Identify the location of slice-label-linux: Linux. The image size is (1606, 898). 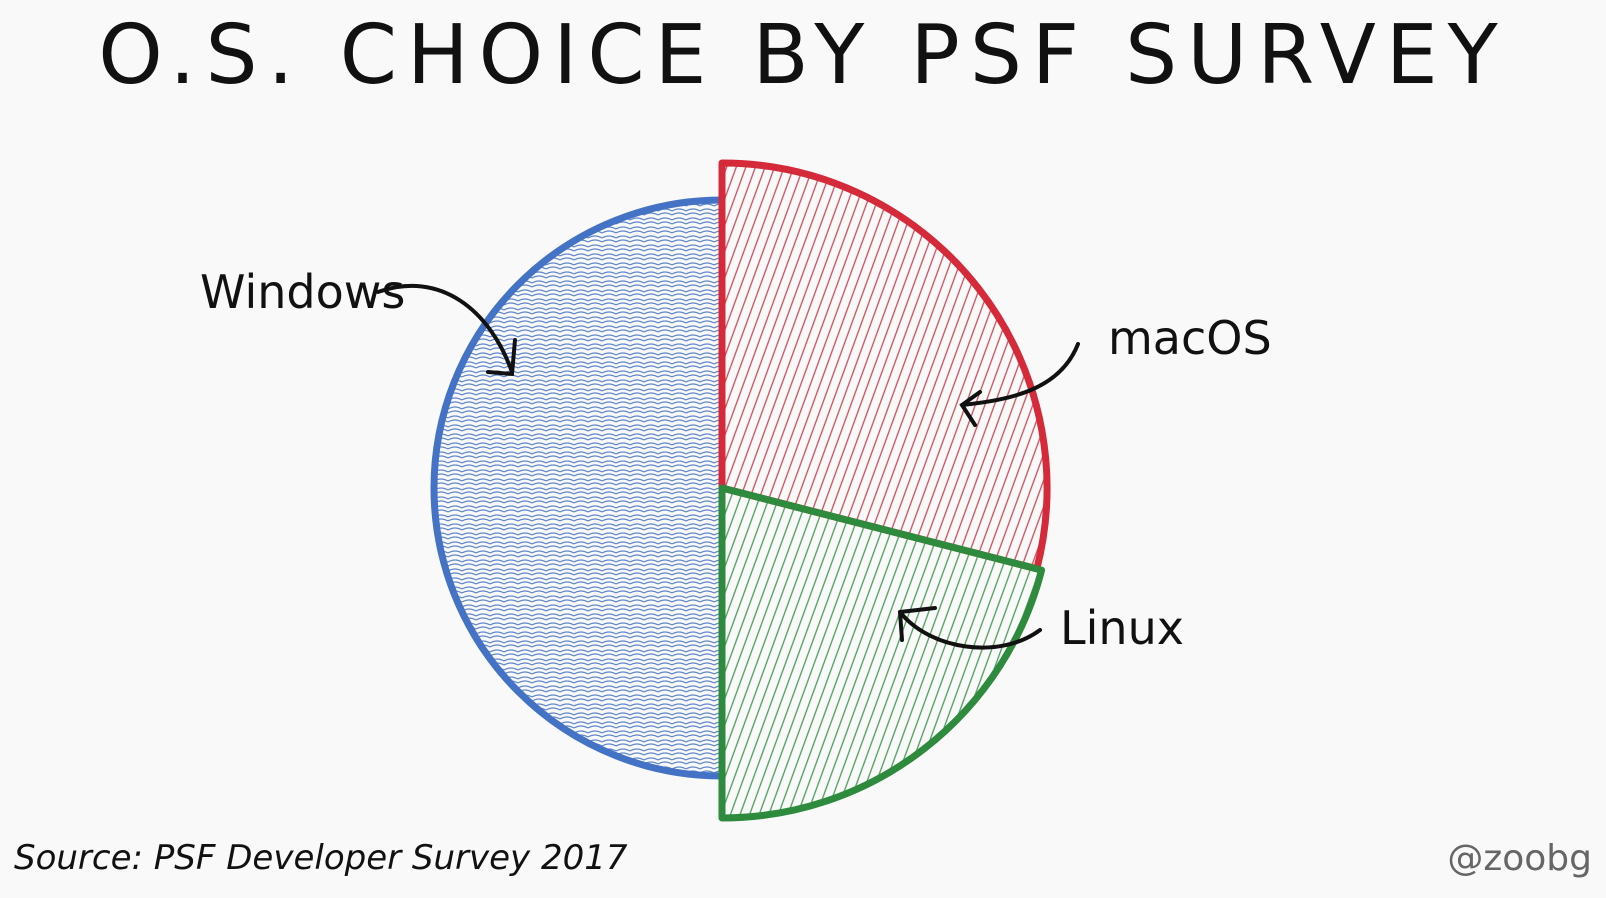
(1122, 628).